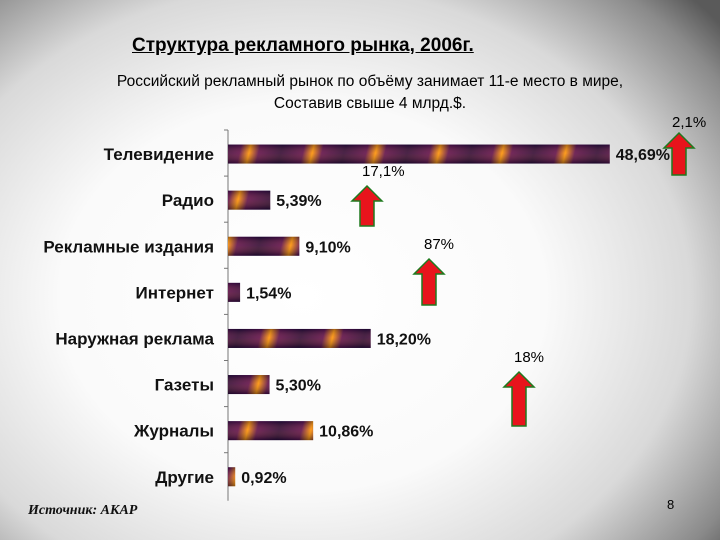 This screenshot has width=720, height=540. What do you see at coordinates (128, 246) in the screenshot?
I see `category-label: Рекламные издания` at bounding box center [128, 246].